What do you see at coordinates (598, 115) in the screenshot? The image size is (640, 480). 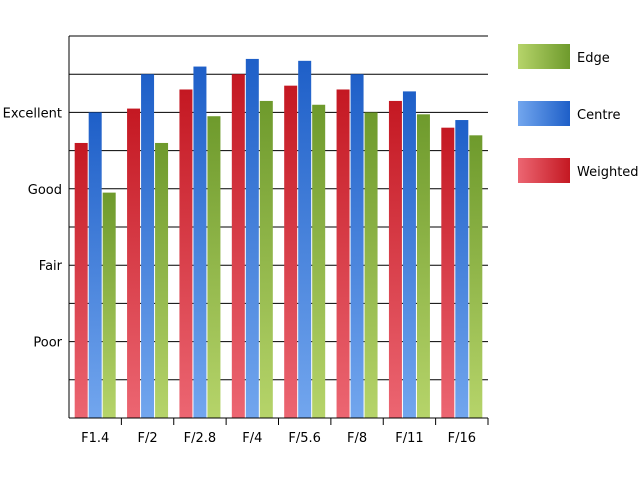 I see `legend-label-centre: Centre` at bounding box center [598, 115].